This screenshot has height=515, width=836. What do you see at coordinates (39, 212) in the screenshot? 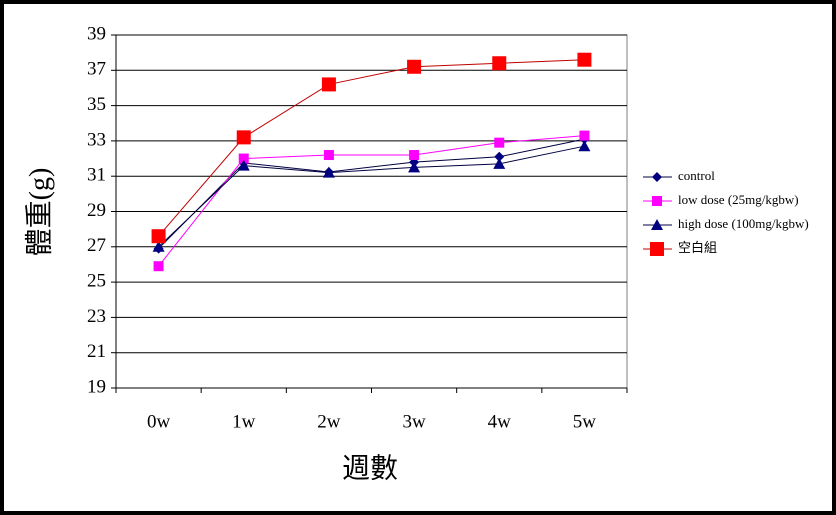
I see `y-axis-label: 體重(g)` at bounding box center [39, 212].